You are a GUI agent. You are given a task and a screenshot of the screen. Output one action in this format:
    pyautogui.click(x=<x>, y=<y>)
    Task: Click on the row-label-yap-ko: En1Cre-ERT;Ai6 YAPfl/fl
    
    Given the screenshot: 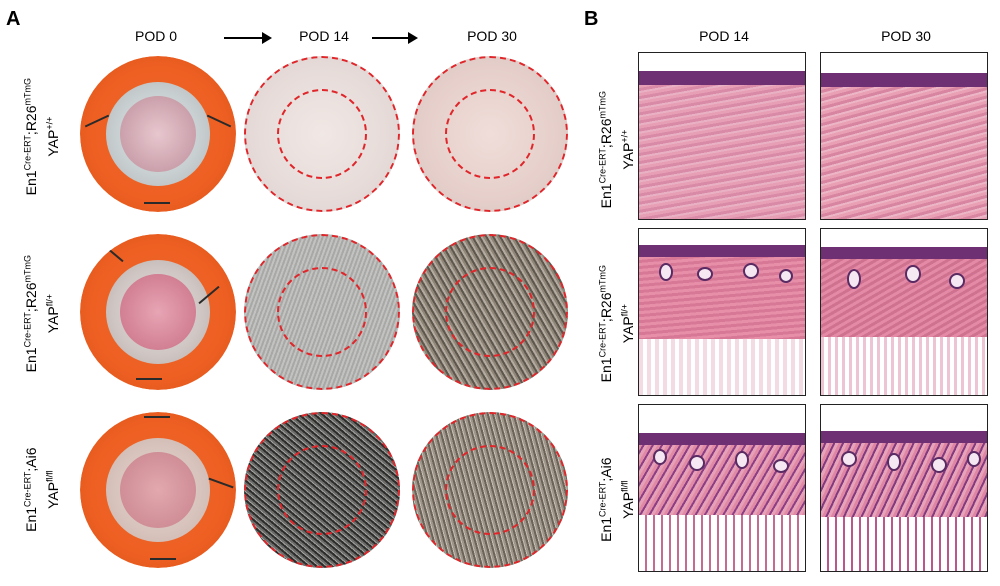 What is the action you would take?
    pyautogui.click(x=41, y=489)
    